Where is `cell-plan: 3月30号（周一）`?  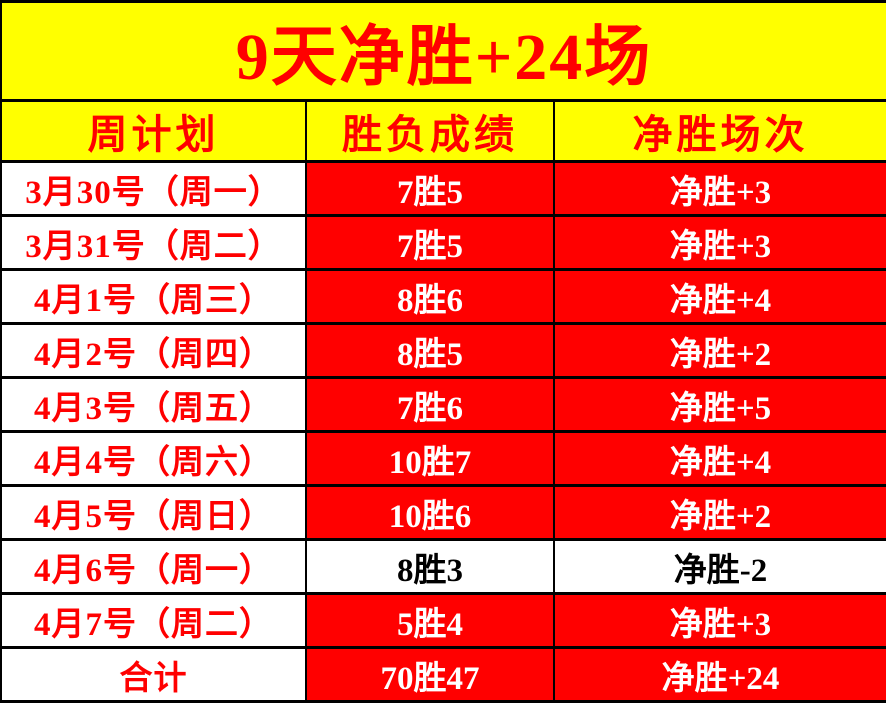
cell-plan: 3月30号（周一） is located at coordinates (153, 188).